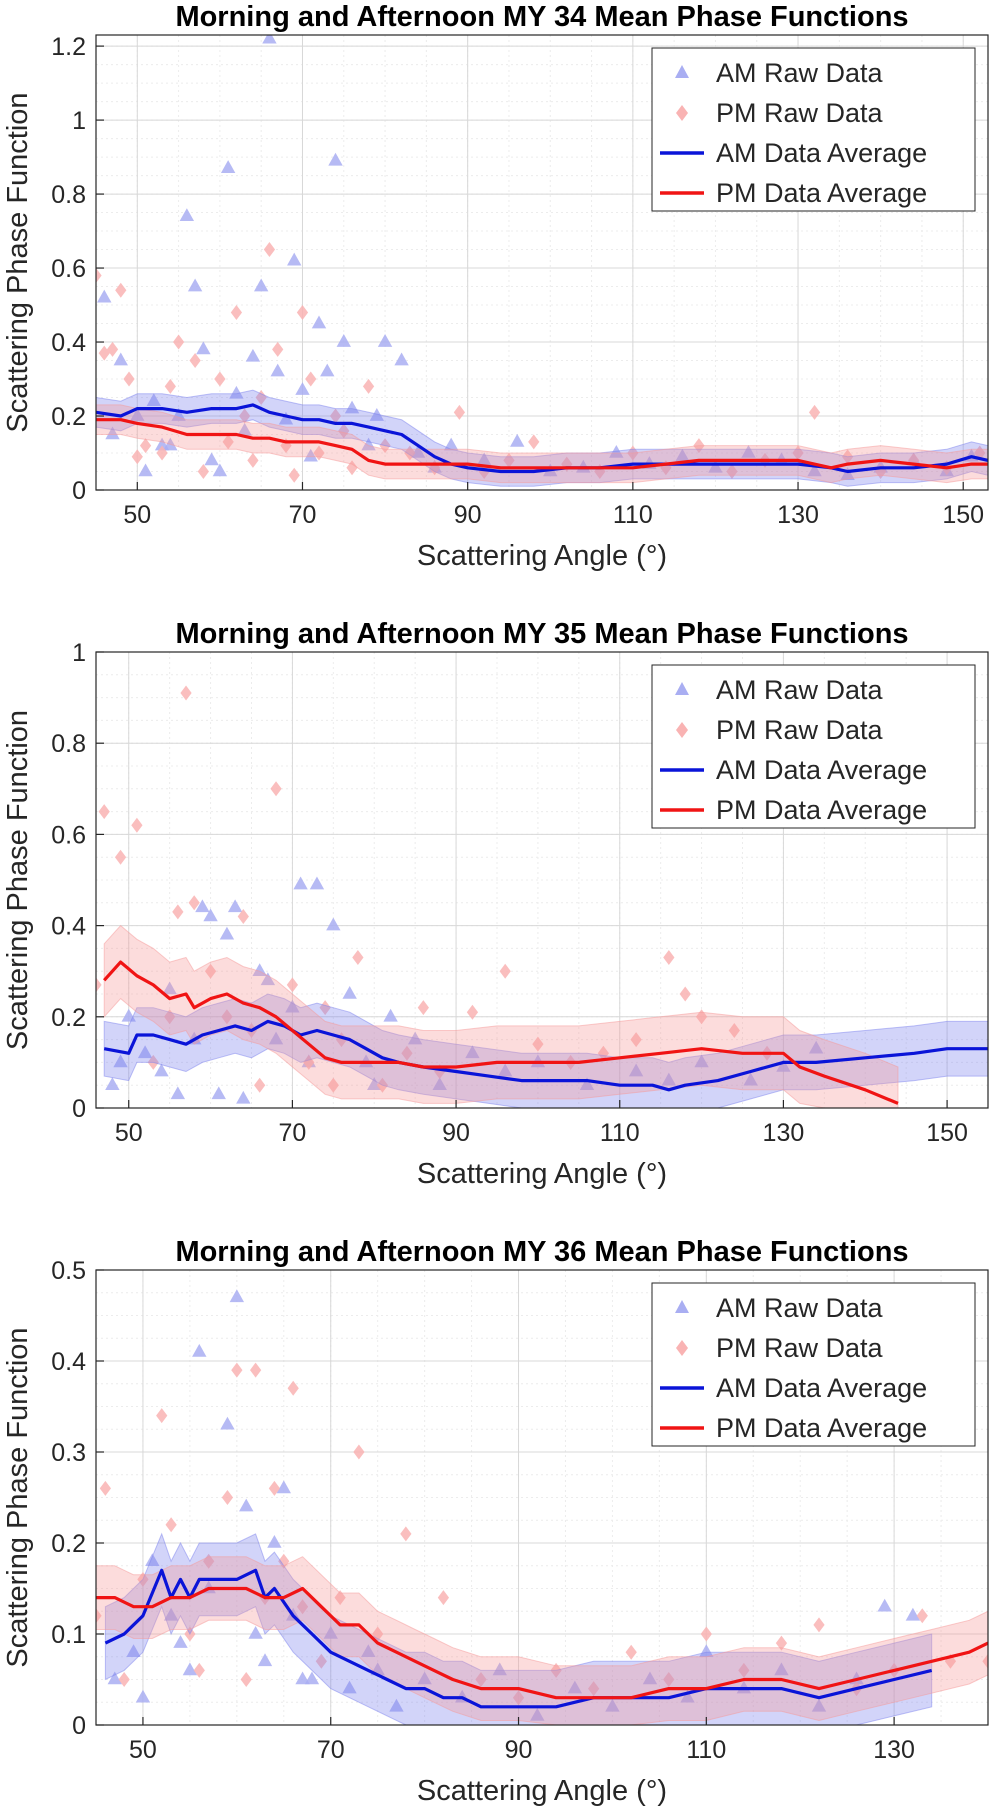  Describe the element at coordinates (545, 1050) in the screenshot. I see `am-confidence-band` at that location.